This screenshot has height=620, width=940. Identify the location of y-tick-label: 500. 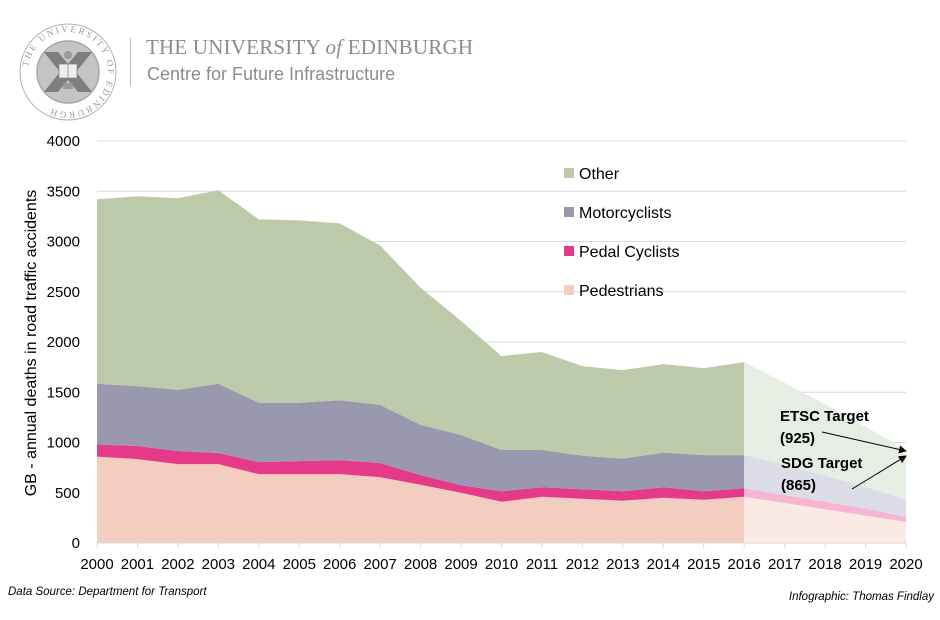
(67, 493).